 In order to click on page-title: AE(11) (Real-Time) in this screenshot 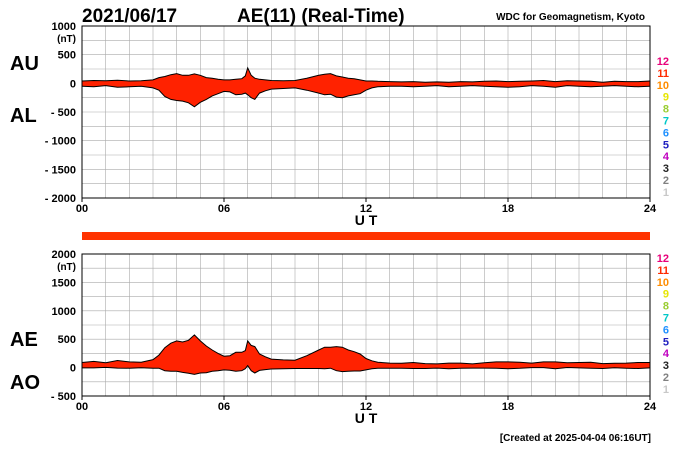, I will do `click(321, 16)`.